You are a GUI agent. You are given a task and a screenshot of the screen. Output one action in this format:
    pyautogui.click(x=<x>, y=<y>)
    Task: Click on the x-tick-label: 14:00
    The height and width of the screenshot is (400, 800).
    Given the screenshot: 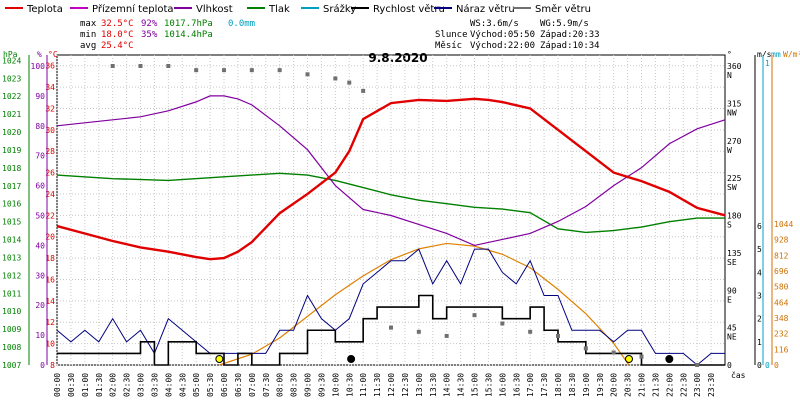 What is the action you would take?
    pyautogui.click(x=447, y=385)
    